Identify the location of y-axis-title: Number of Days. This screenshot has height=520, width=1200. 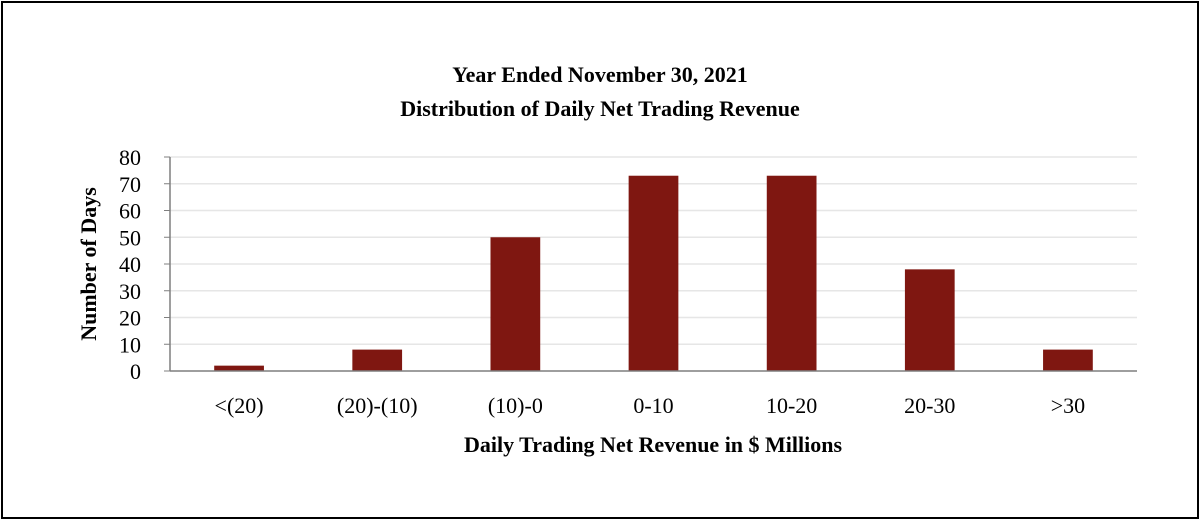
(88, 264).